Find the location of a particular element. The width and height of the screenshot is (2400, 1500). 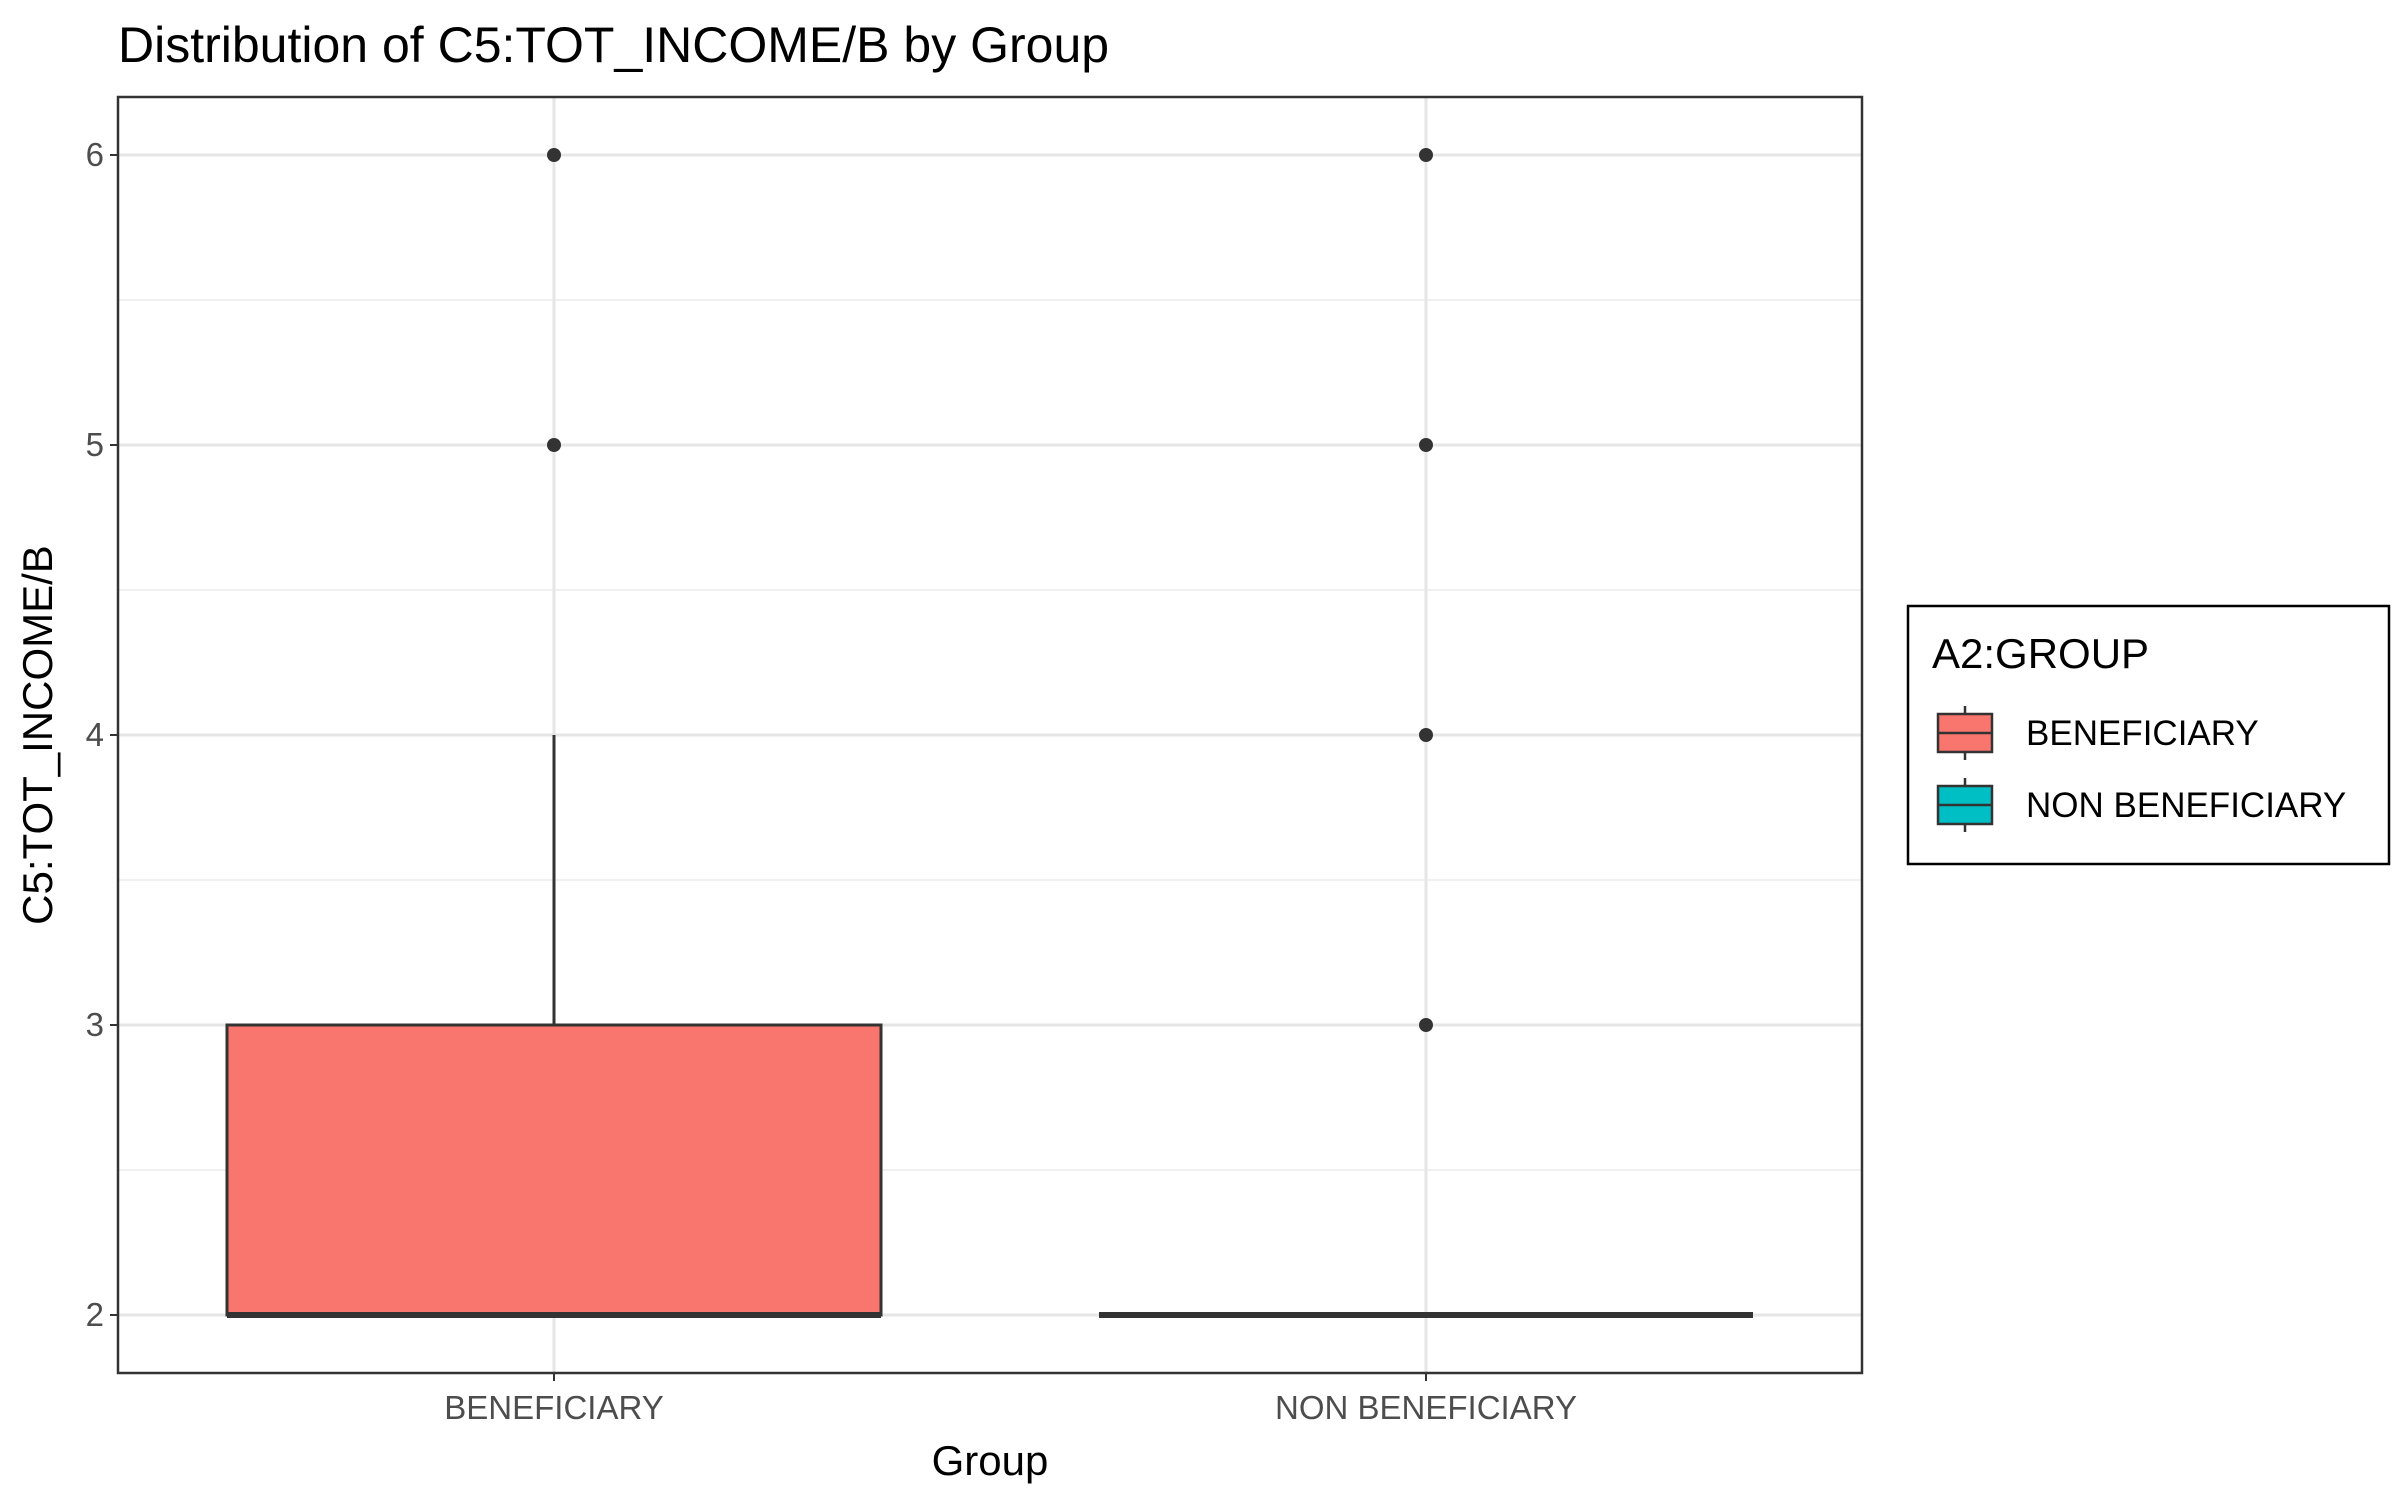

legend-label: BENEFICIARY is located at coordinates (2142, 733).